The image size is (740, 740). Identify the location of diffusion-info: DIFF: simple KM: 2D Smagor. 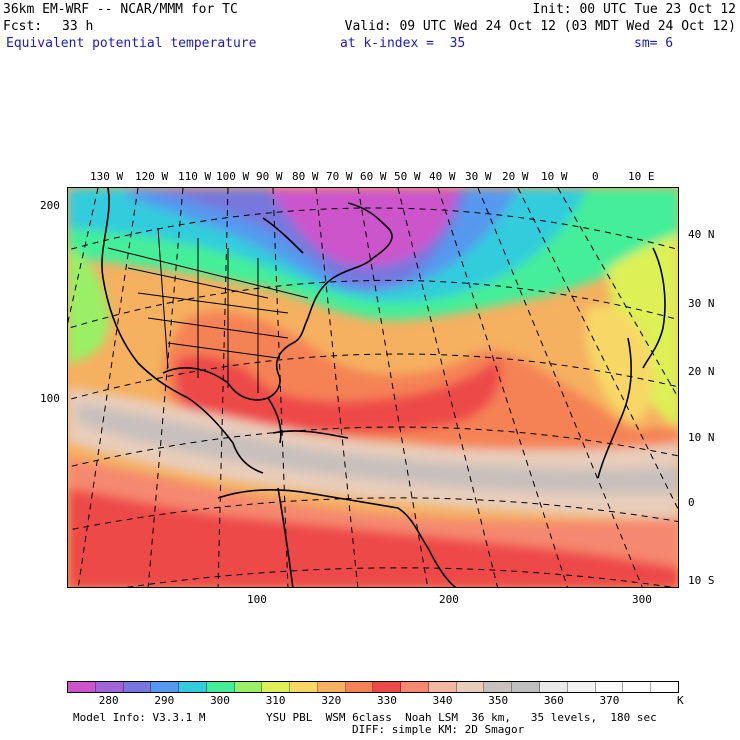
(438, 729).